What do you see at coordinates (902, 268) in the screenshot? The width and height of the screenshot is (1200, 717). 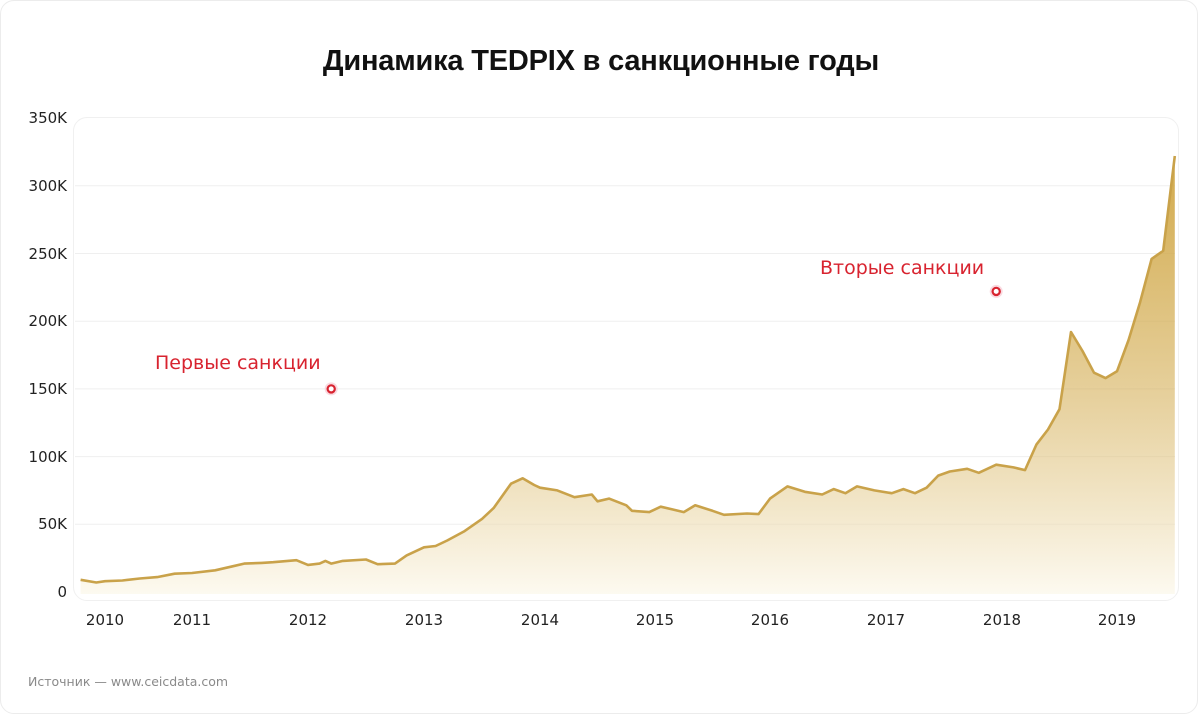 I see `annotation-second-sanctions: Вторые санкции` at bounding box center [902, 268].